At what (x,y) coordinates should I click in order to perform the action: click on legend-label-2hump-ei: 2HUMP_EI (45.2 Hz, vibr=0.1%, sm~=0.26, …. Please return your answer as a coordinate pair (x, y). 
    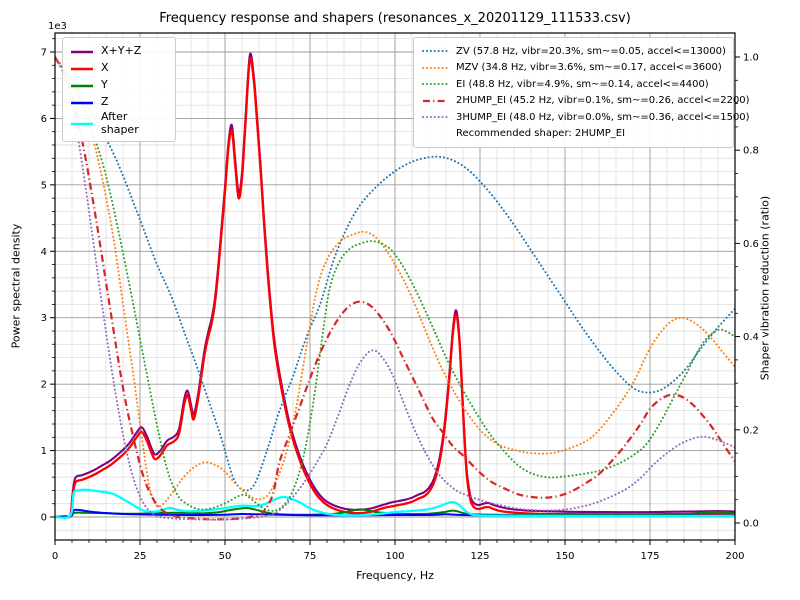
    Looking at the image, I should click on (603, 101).